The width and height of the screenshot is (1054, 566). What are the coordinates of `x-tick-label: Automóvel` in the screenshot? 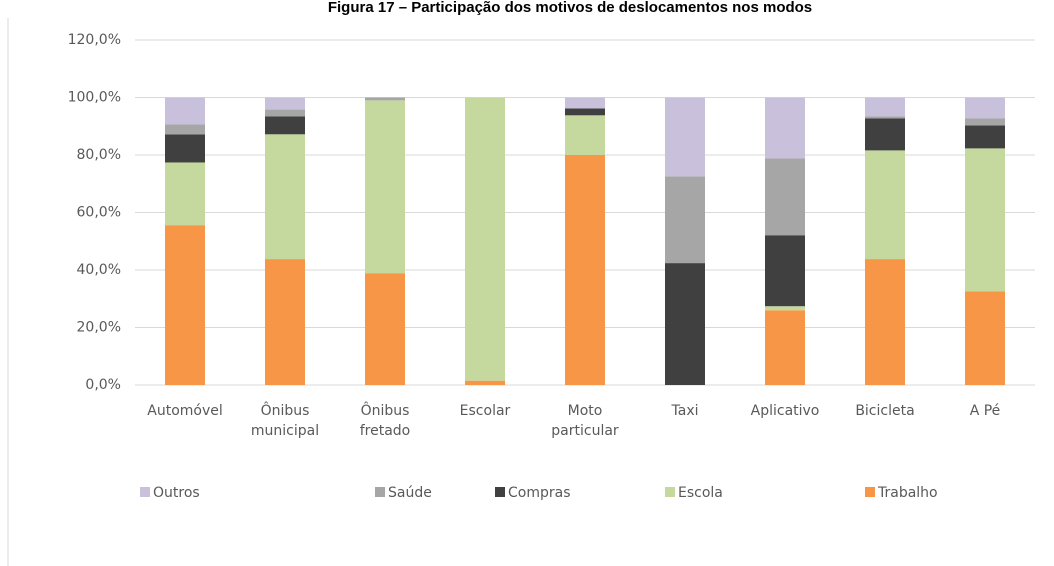 It's located at (185, 411).